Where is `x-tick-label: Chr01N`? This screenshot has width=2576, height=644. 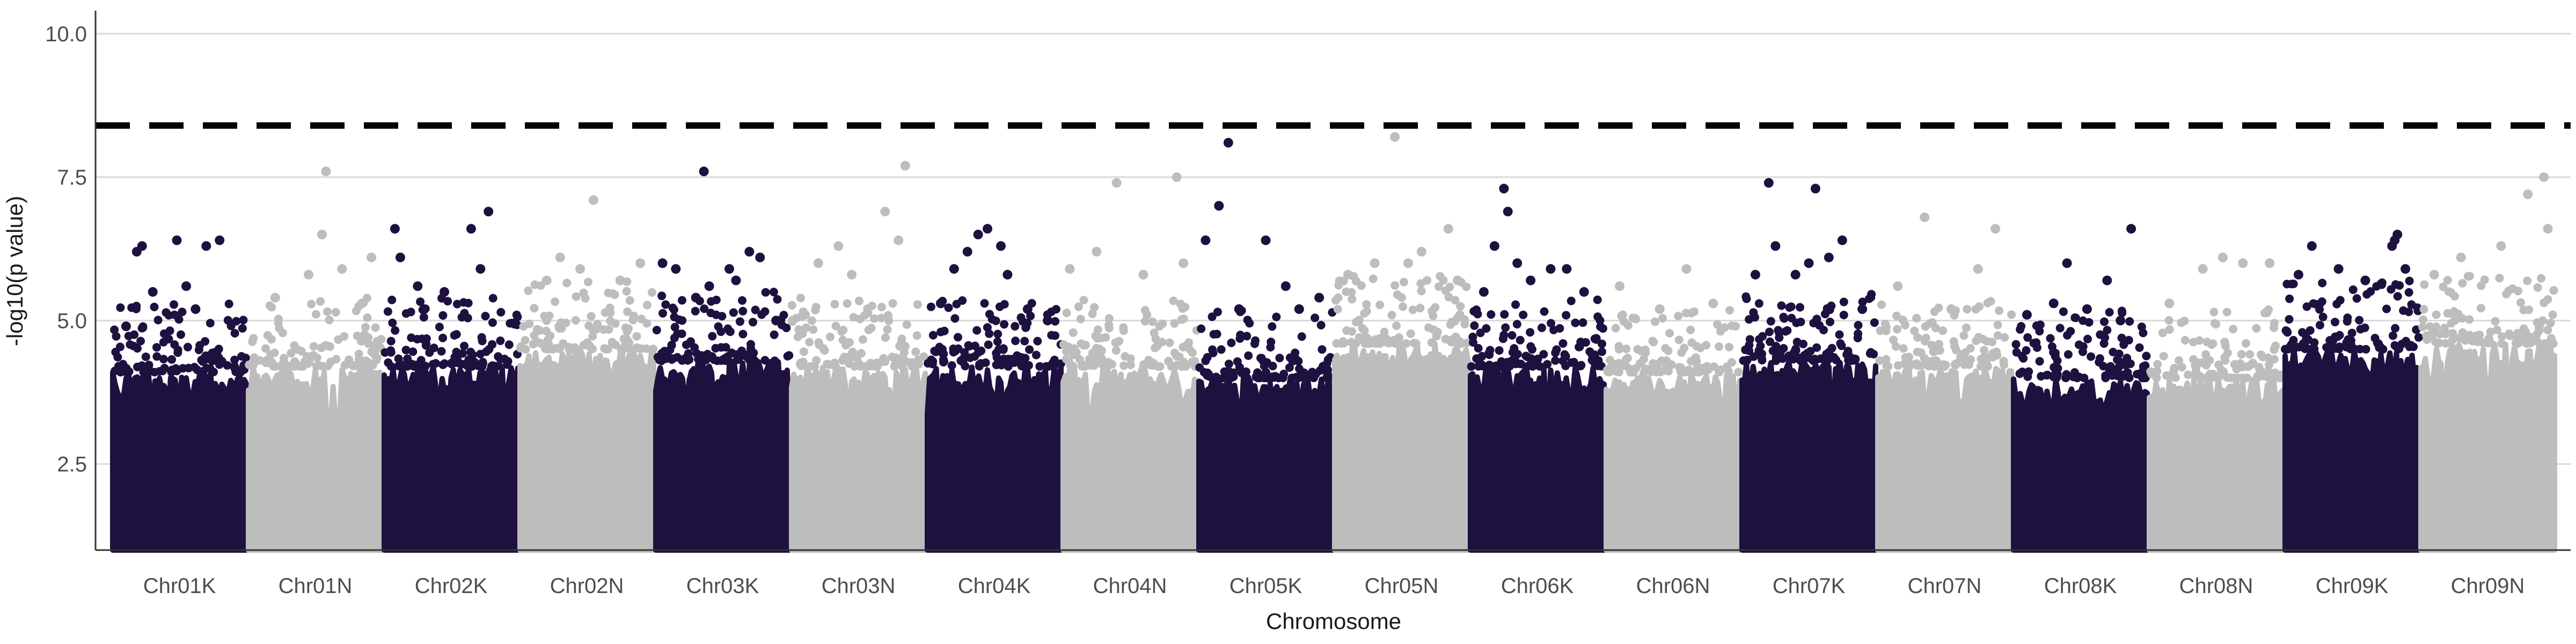
x-tick-label: Chr01N is located at coordinates (316, 586).